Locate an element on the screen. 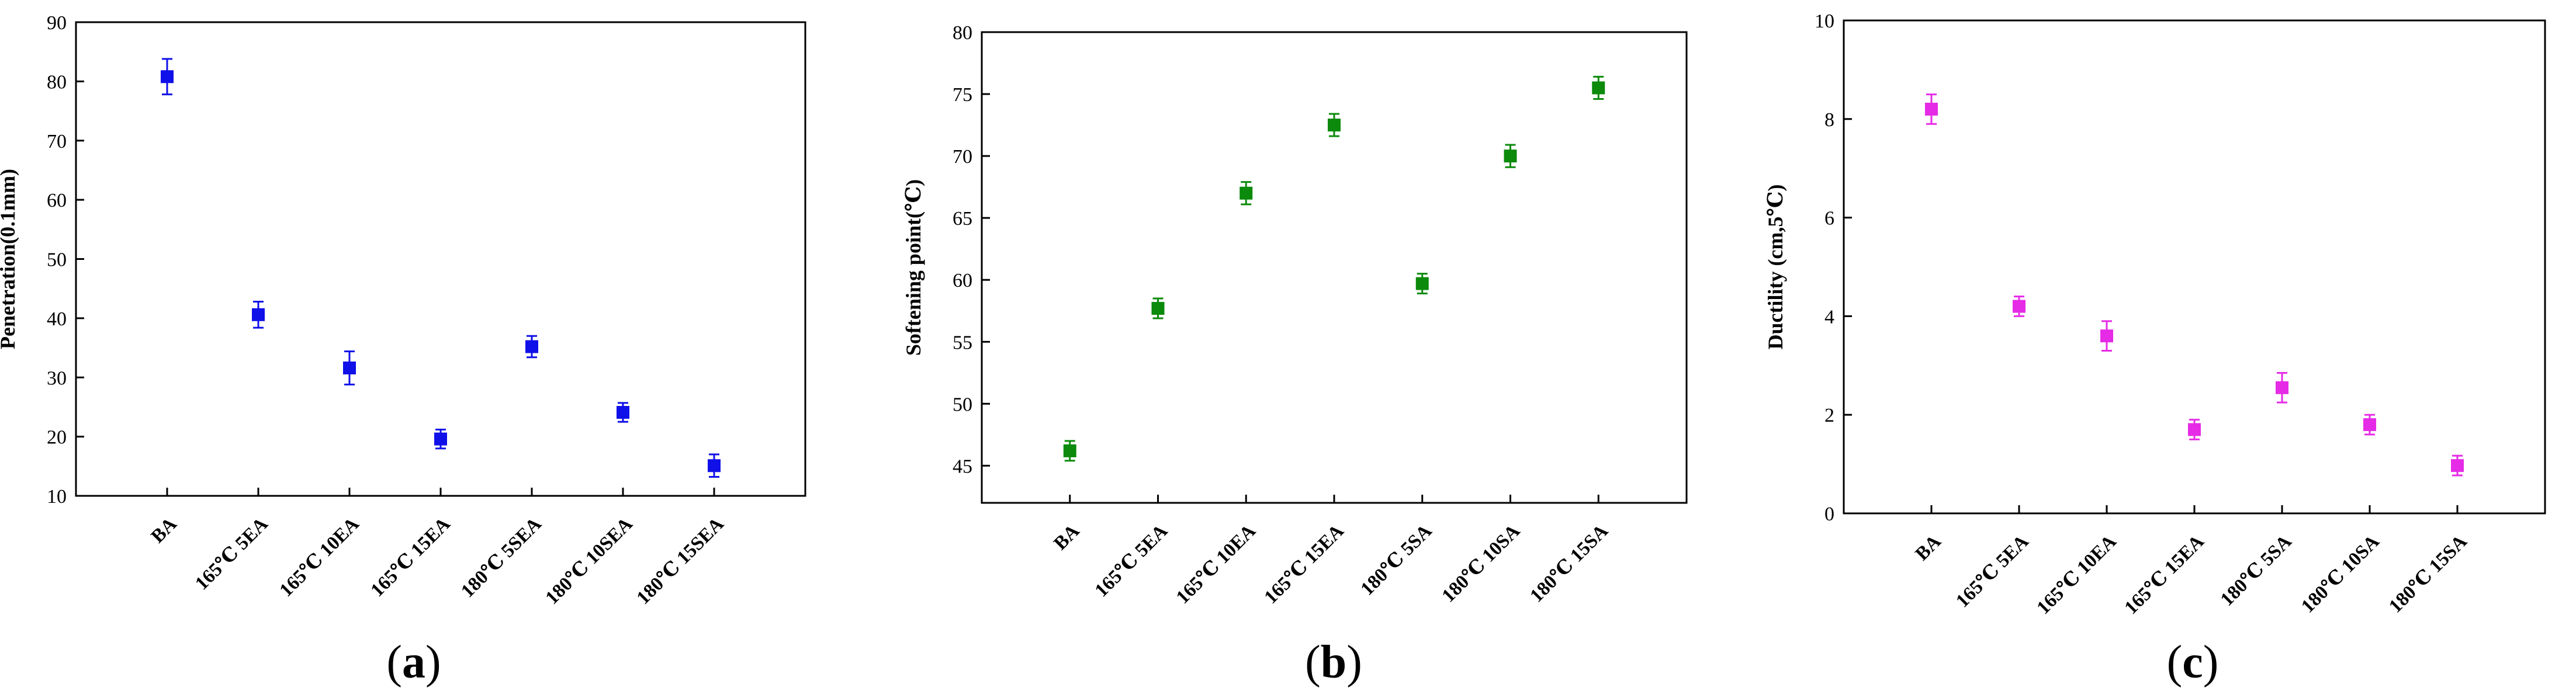 The height and width of the screenshot is (695, 2576). x-tick-label: 180℃ 15SEA is located at coordinates (680, 561).